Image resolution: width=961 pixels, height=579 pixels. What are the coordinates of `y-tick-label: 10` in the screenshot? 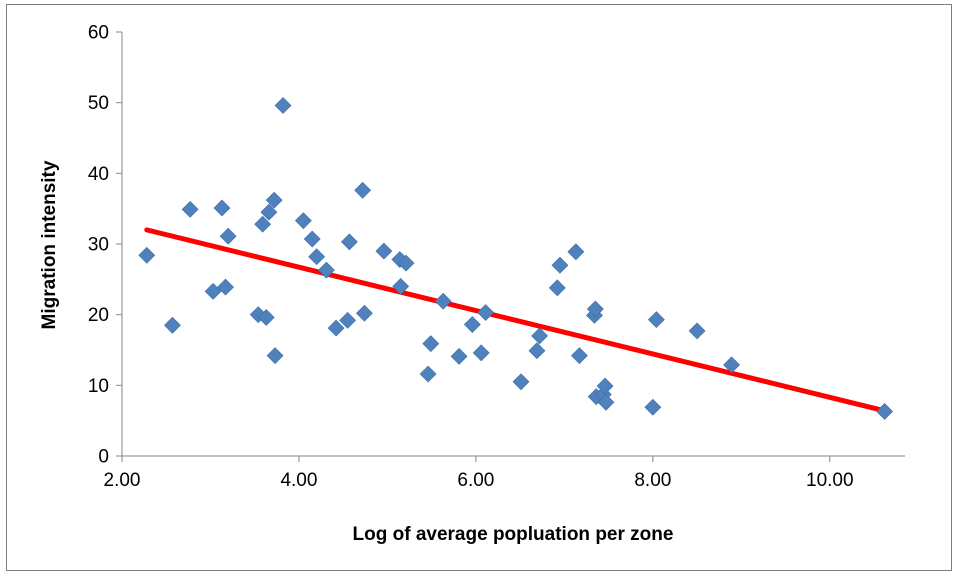 It's located at (98, 386).